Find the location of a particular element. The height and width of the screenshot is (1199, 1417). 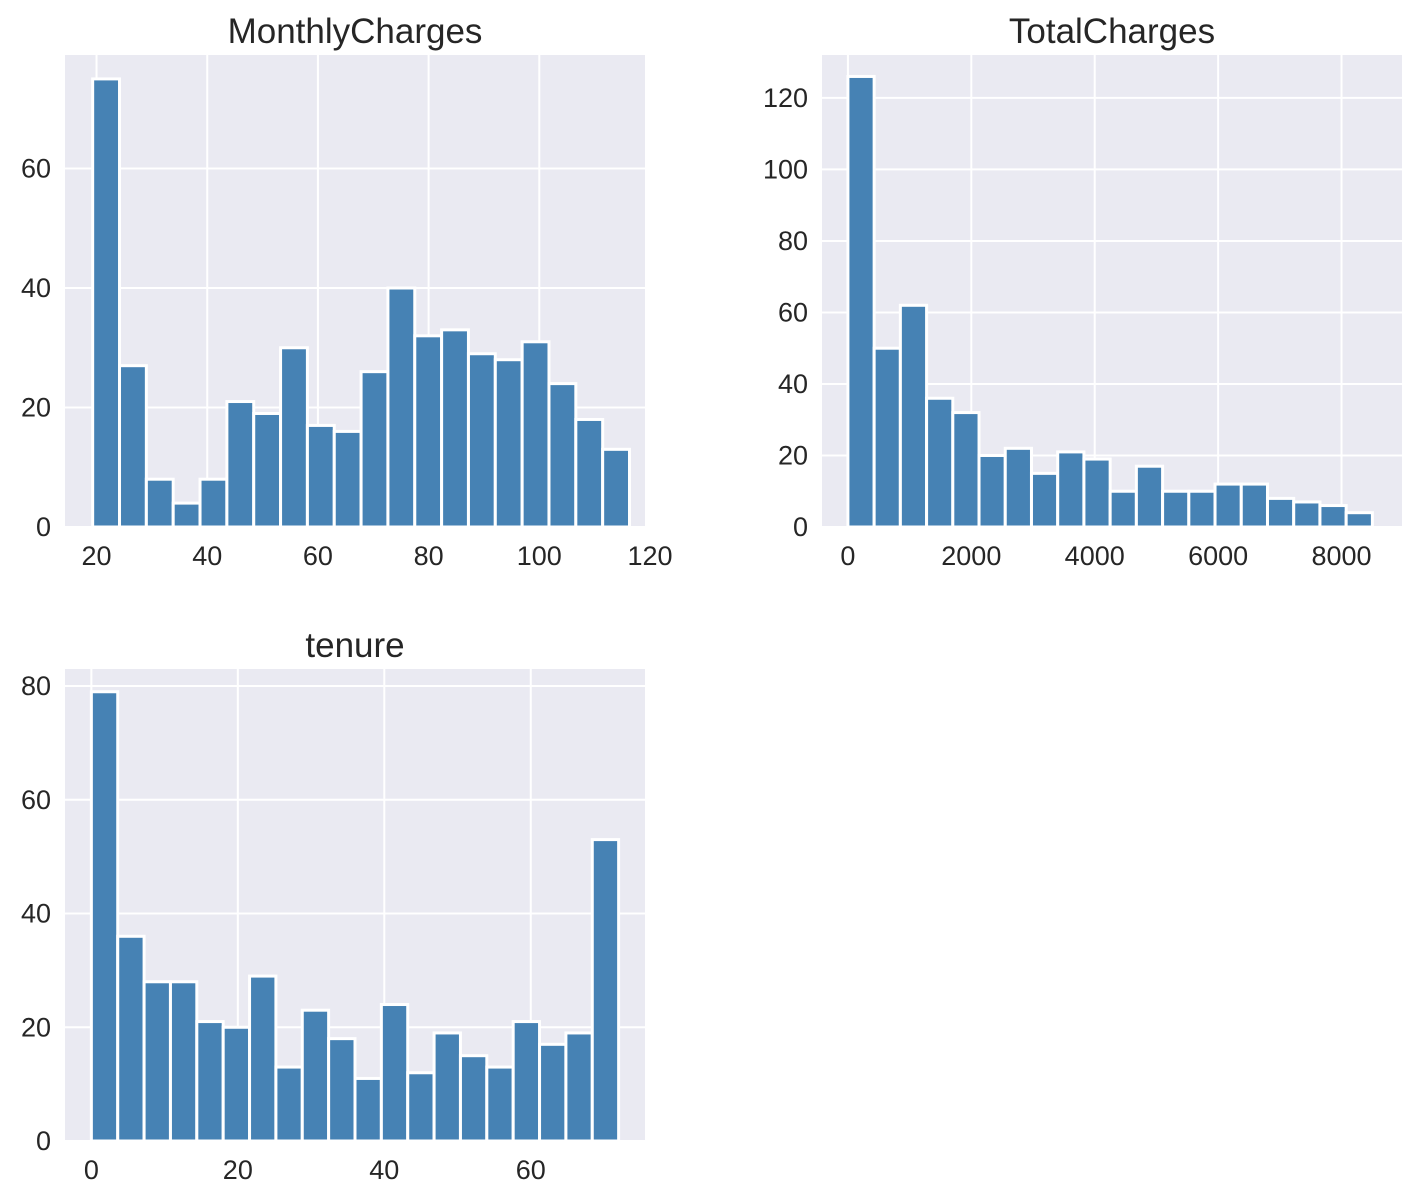

x-tick-label: 2000 is located at coordinates (971, 556).